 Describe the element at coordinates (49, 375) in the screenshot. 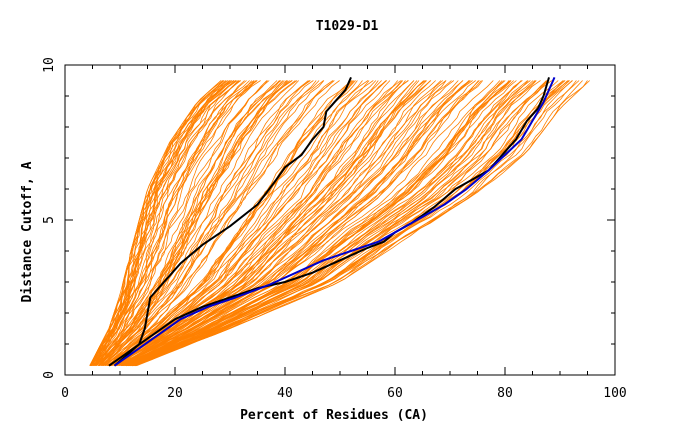

I see `y-tick-label: 0` at that location.